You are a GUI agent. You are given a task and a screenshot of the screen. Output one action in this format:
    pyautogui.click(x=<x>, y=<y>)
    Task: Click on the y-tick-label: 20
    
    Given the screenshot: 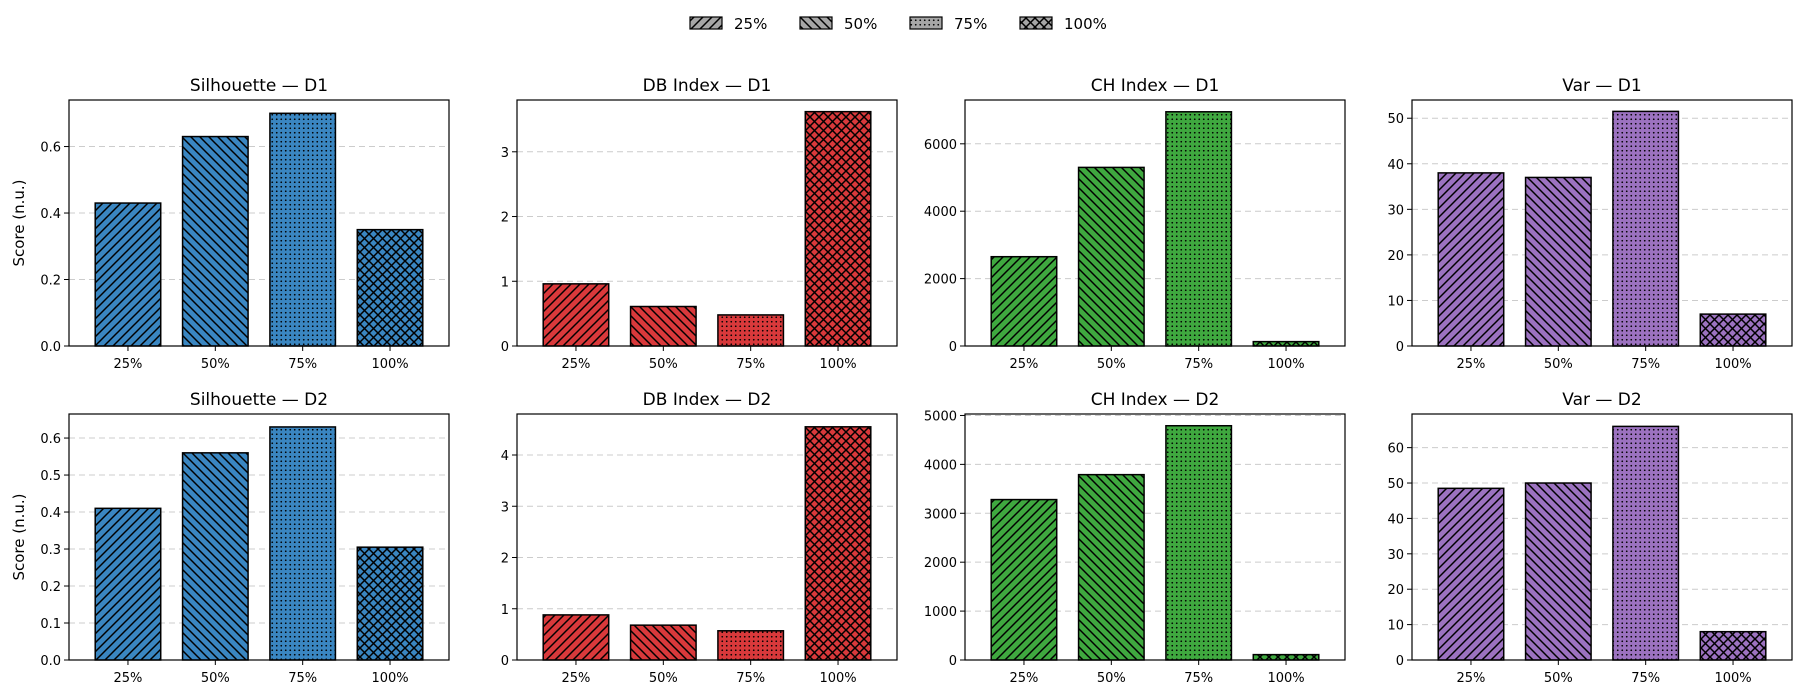 What is the action you would take?
    pyautogui.click(x=1395, y=256)
    